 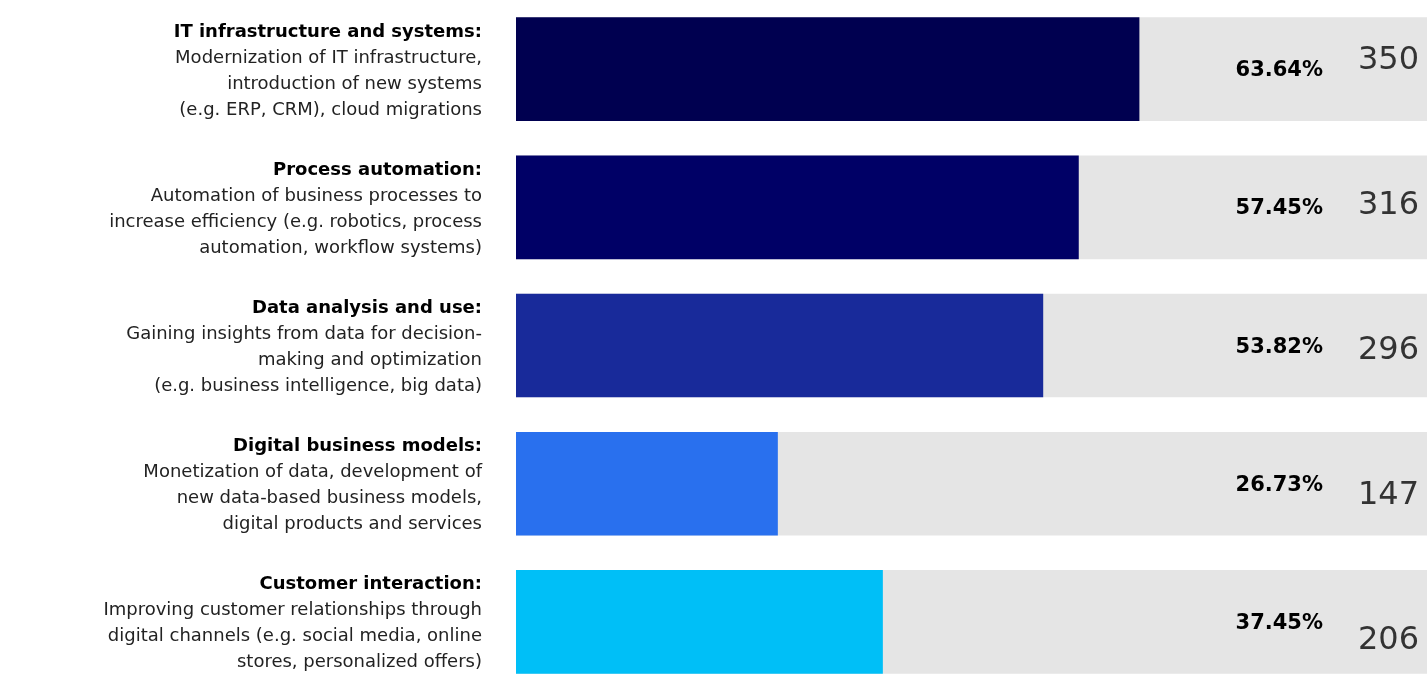 What do you see at coordinates (295, 207) in the screenshot?
I see `y-tick-label: Process automation: Automation of business processes to increase efficiency (e.g. robotics, process automation, workflow systems)` at bounding box center [295, 207].